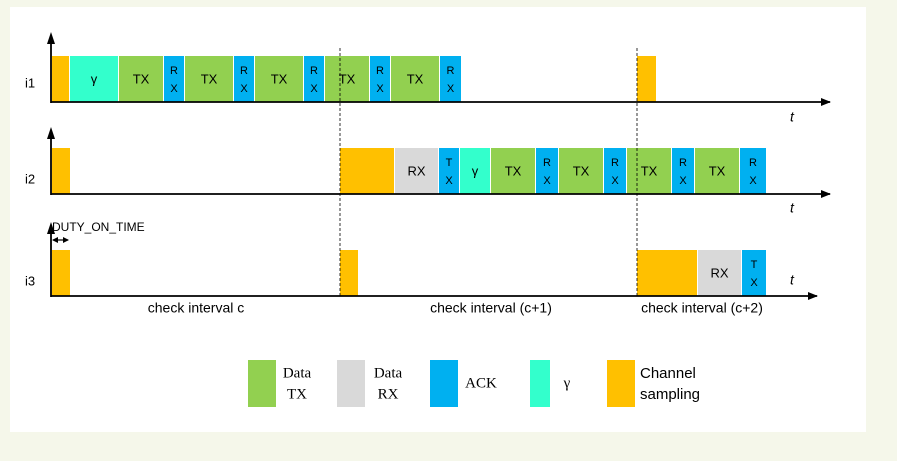  I want to click on legend-label: sampling, so click(670, 394).